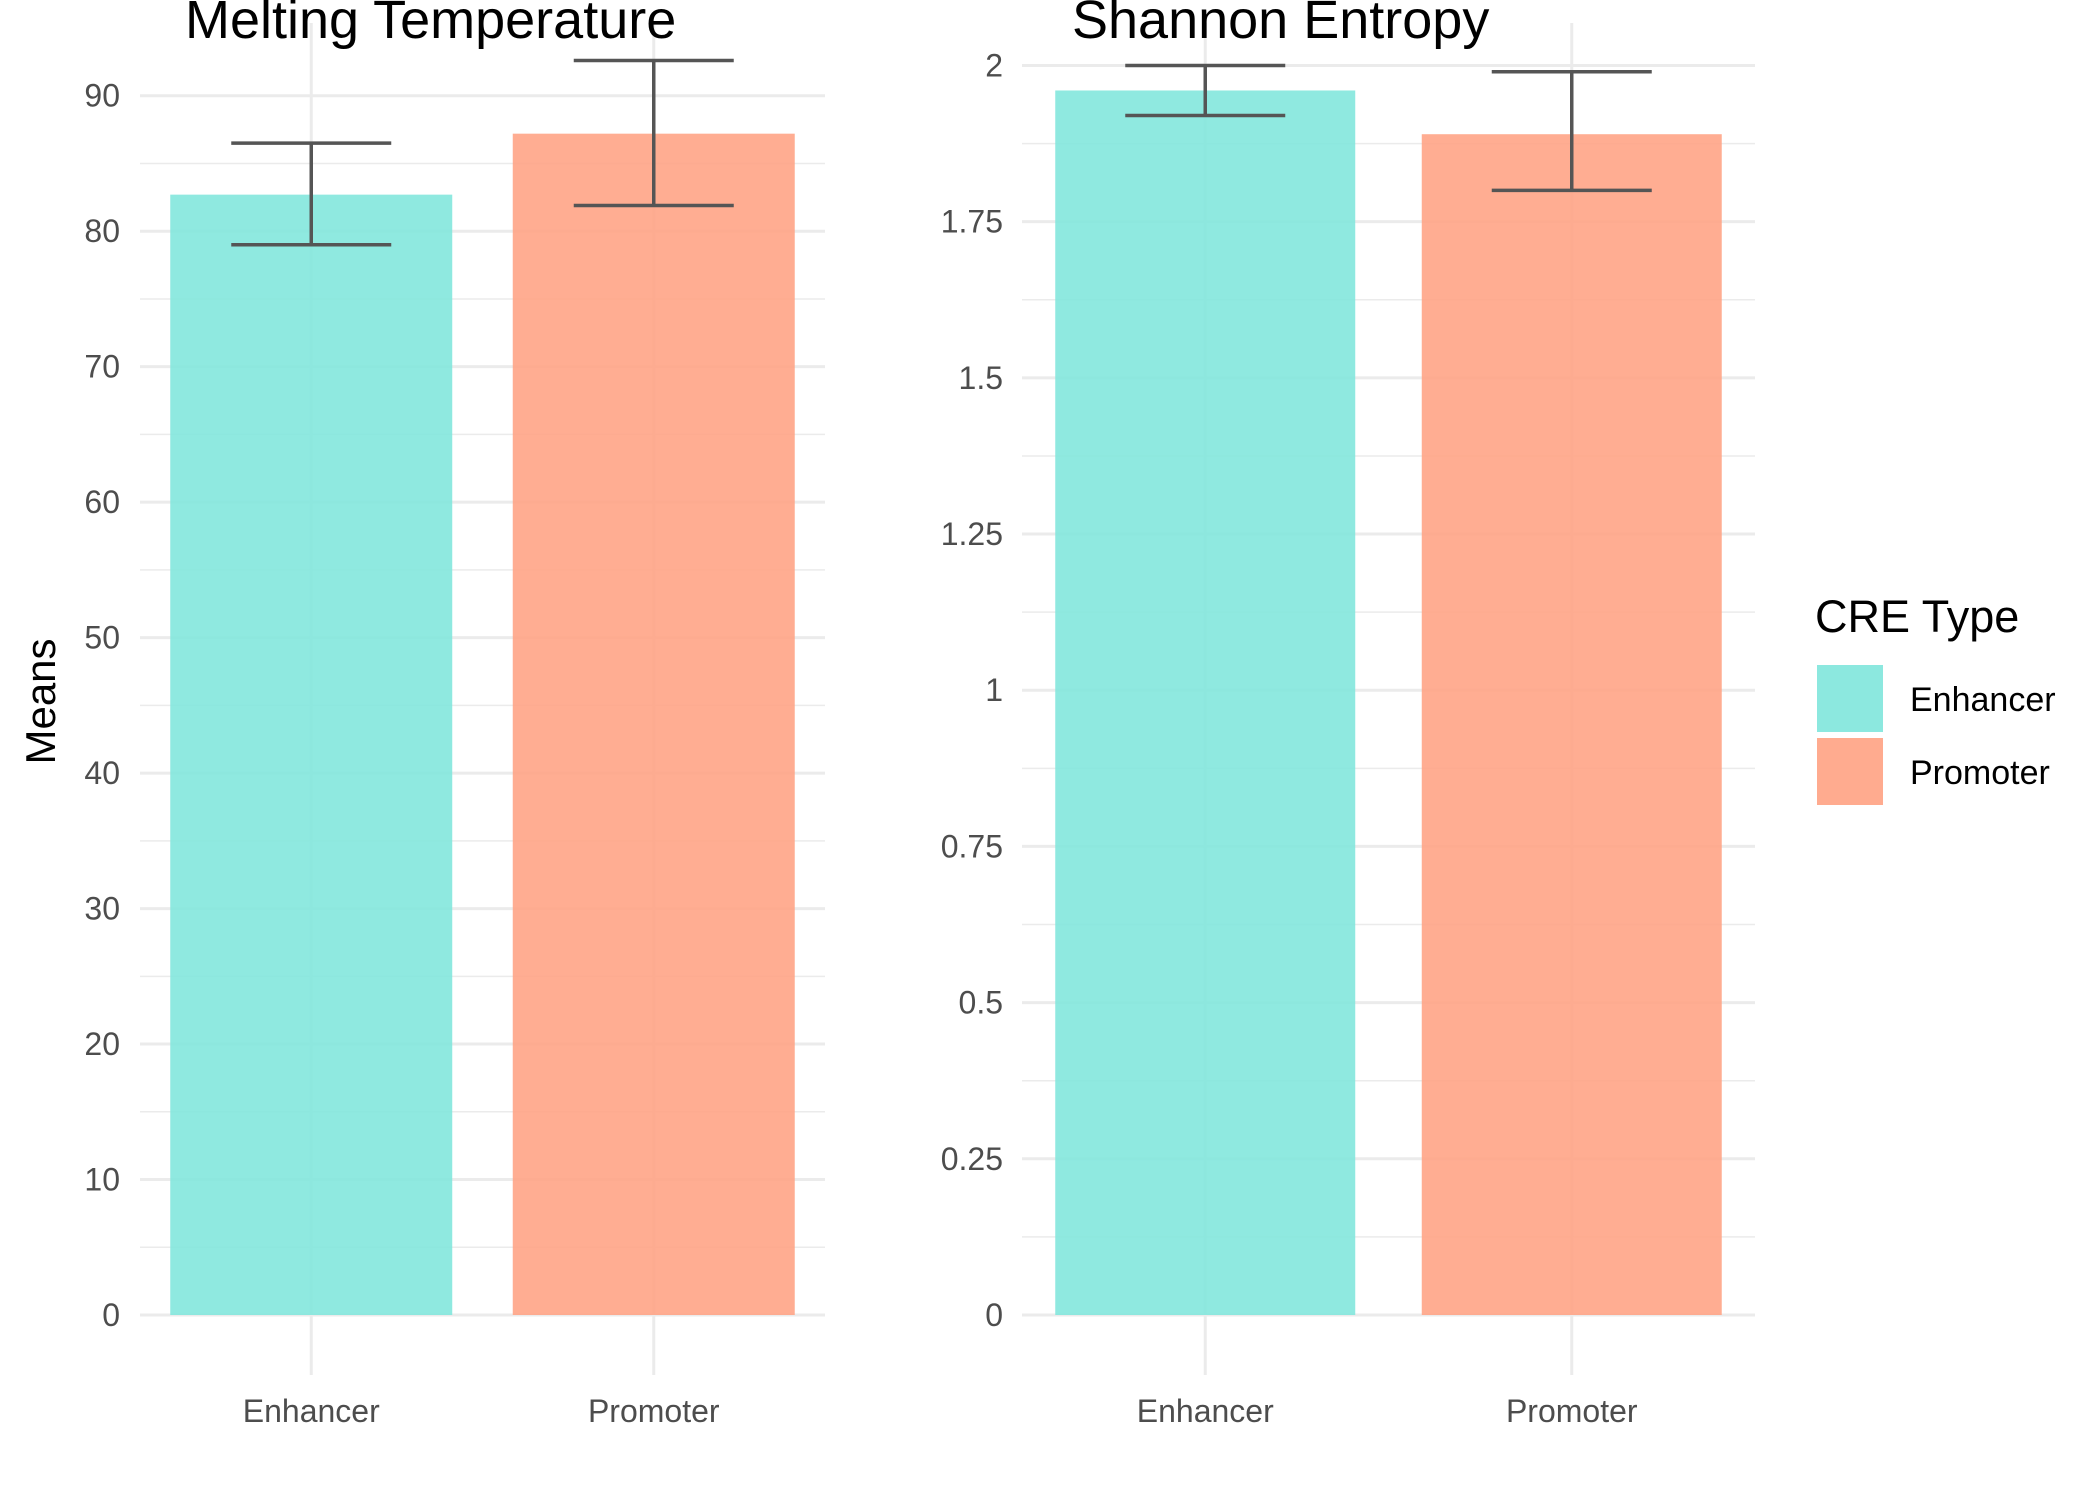 The width and height of the screenshot is (2100, 1505). What do you see at coordinates (102, 96) in the screenshot?
I see `y-tick-label: 90` at bounding box center [102, 96].